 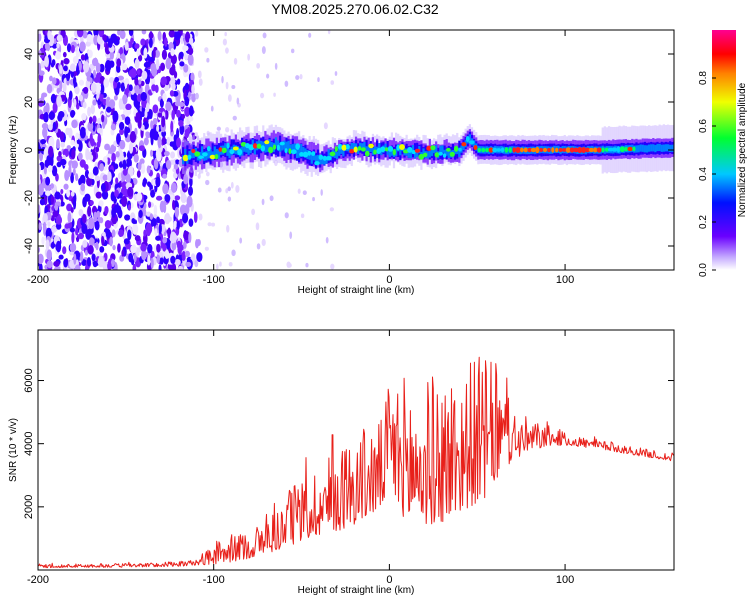 What do you see at coordinates (29, 102) in the screenshot?
I see `y-tick-label: 20` at bounding box center [29, 102].